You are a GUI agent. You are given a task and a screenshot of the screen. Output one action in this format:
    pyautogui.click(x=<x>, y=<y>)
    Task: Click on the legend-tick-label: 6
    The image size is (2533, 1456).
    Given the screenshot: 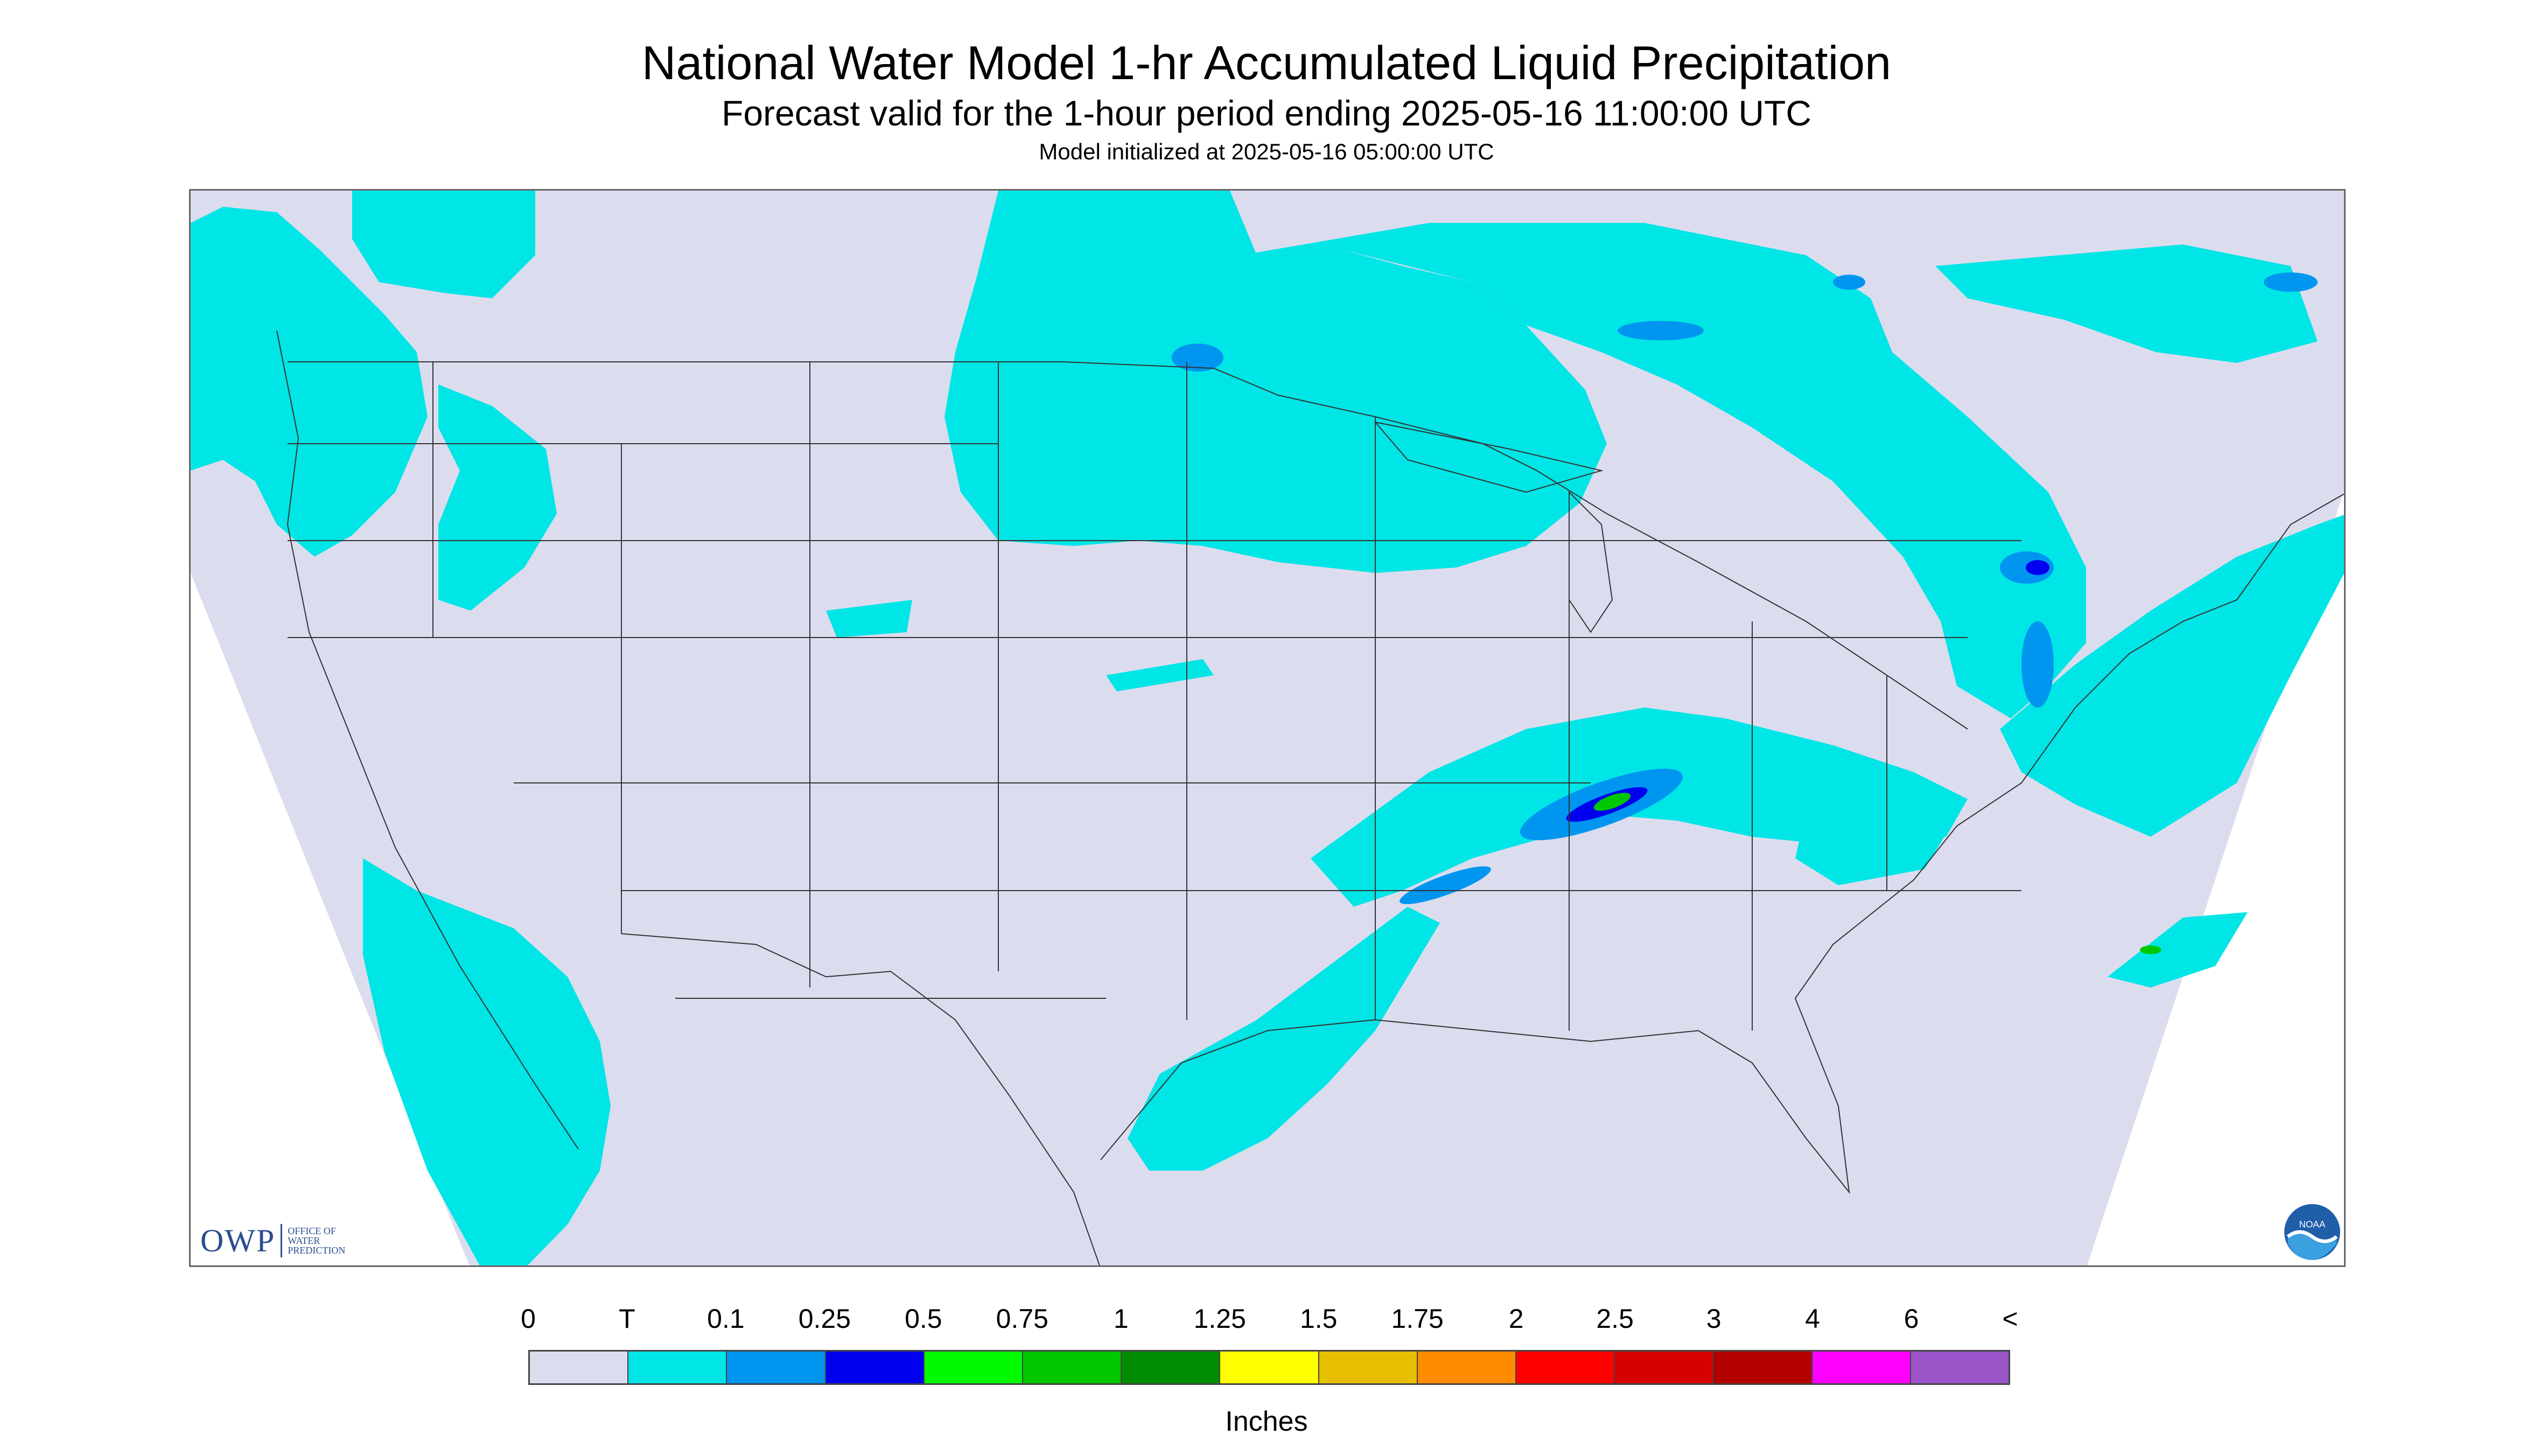 What is the action you would take?
    pyautogui.click(x=1912, y=1319)
    